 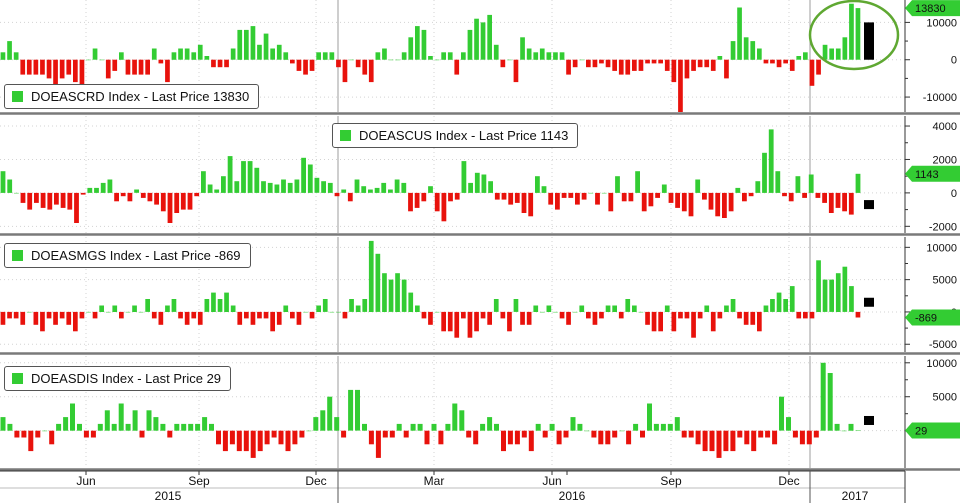 What do you see at coordinates (927, 175) in the screenshot?
I see `last-price-tag-label: 1143` at bounding box center [927, 175].